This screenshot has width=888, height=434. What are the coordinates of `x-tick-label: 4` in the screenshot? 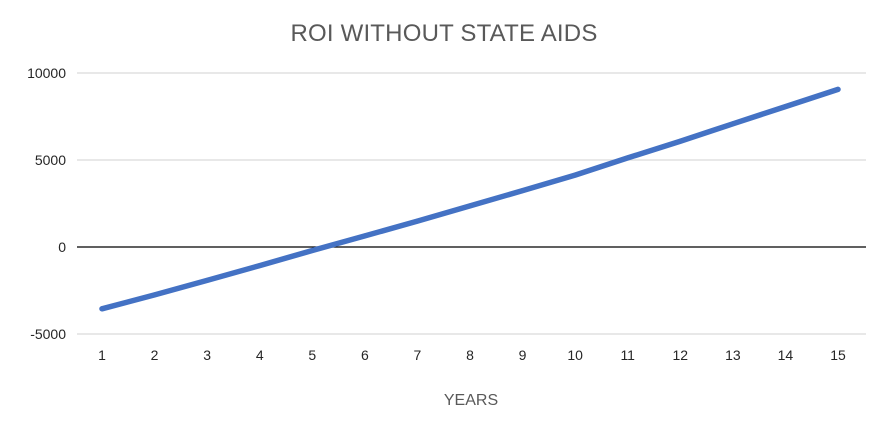 It's located at (260, 355).